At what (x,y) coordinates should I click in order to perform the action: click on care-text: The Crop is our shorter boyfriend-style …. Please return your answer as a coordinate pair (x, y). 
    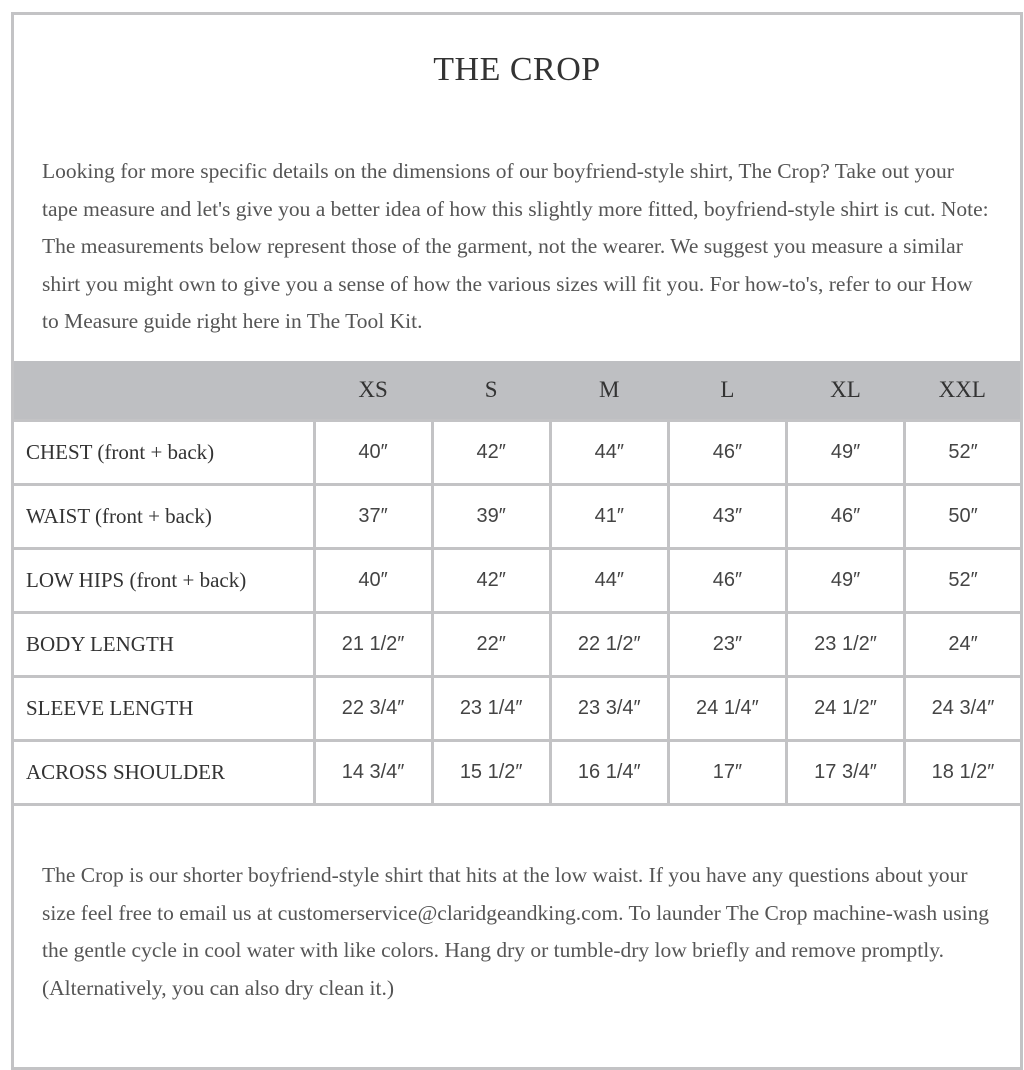
    Looking at the image, I should click on (516, 931).